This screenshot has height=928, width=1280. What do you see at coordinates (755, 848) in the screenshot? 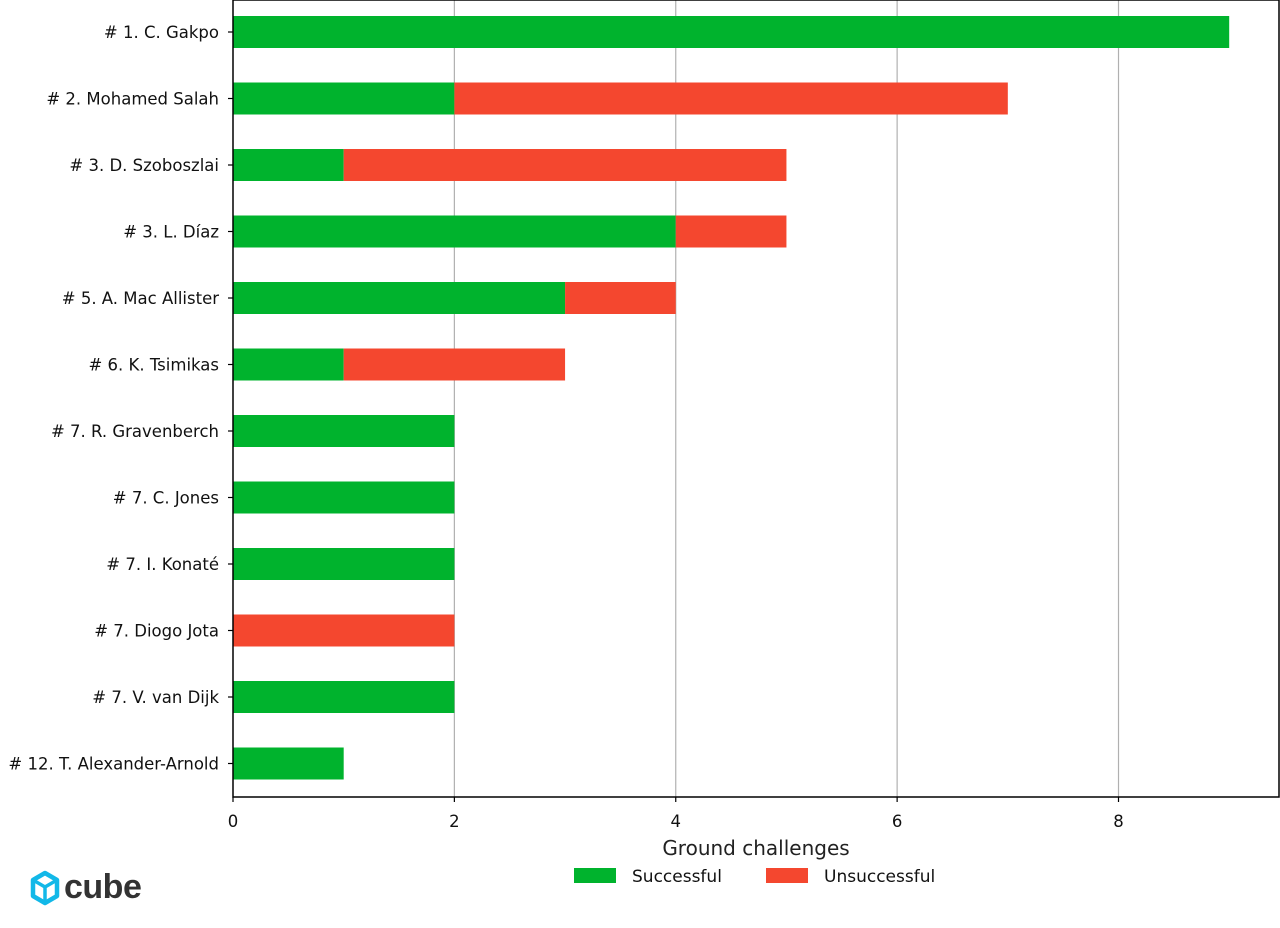
I see `x-axis-title: Ground challenges` at bounding box center [755, 848].